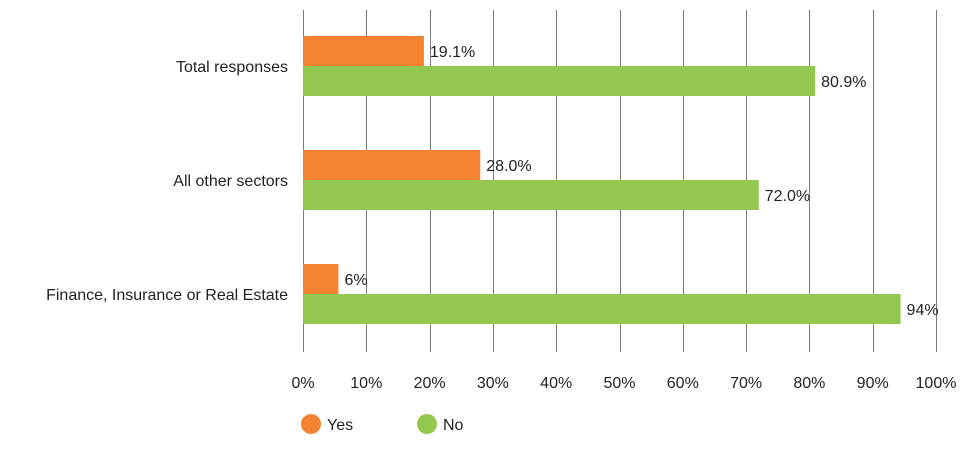 This screenshot has height=465, width=970. I want to click on data-label: 94%, so click(923, 310).